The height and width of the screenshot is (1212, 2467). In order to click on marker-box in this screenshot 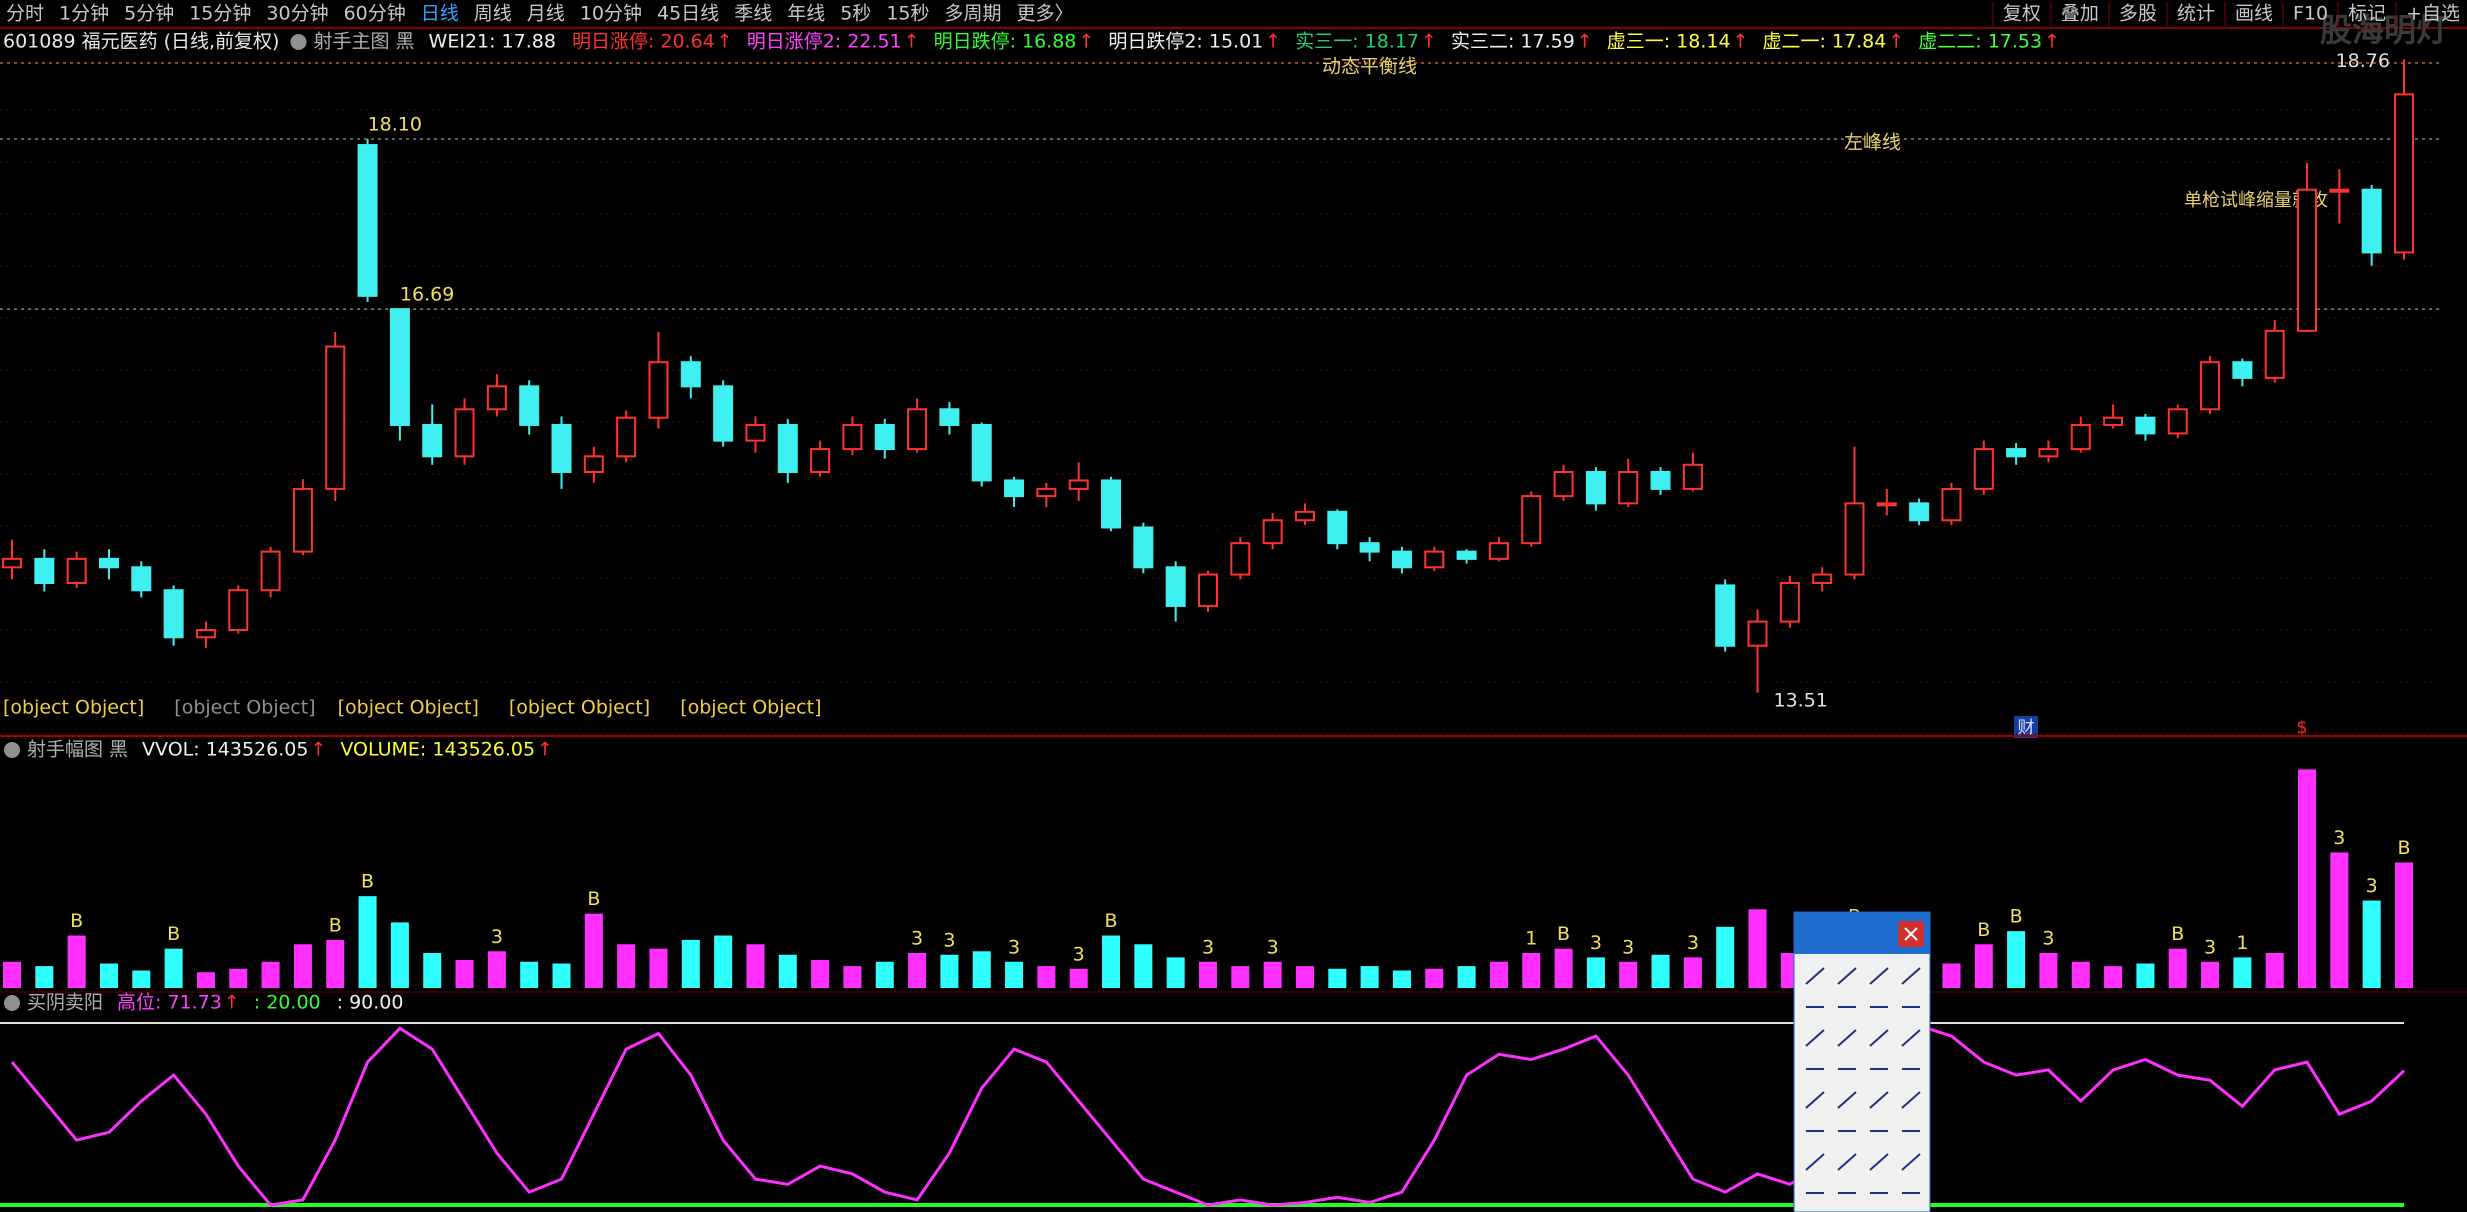, I will do `click(2026, 727)`.